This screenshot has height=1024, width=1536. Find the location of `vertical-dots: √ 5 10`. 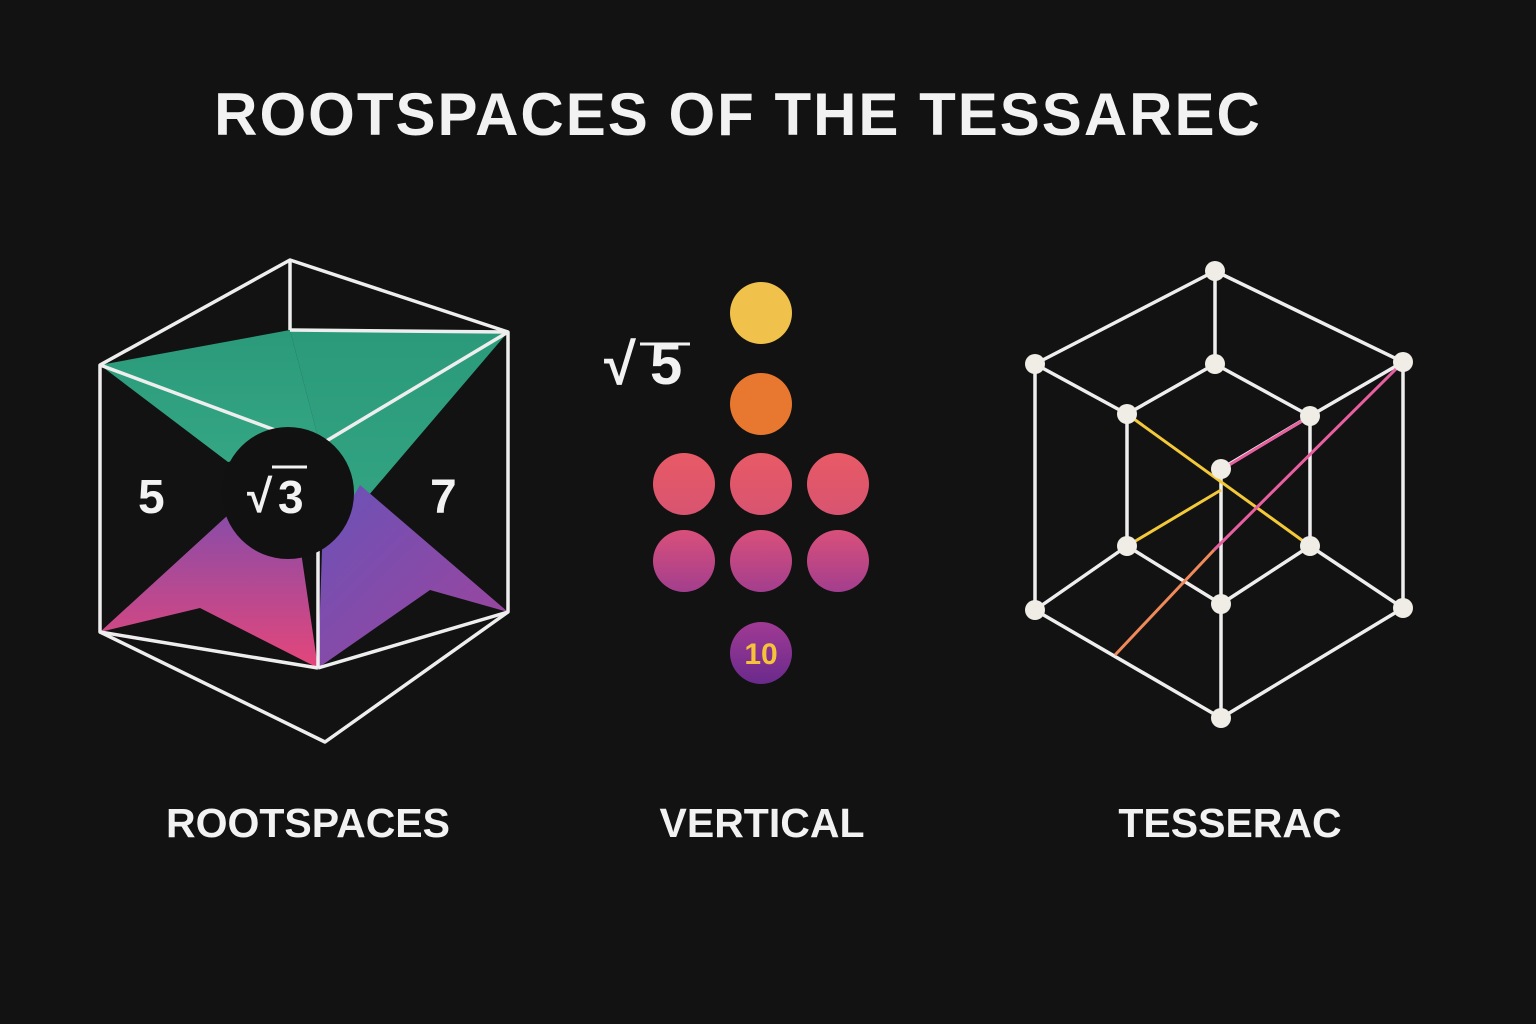

vertical-dots: √ 5 10 is located at coordinates (736, 483).